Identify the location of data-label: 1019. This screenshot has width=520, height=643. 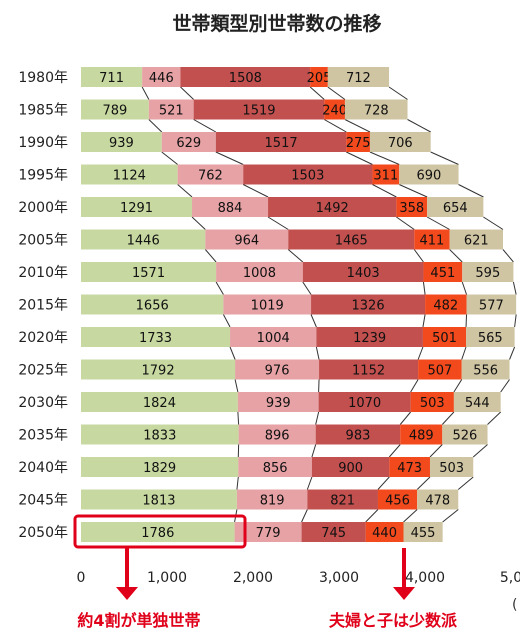
(267, 306).